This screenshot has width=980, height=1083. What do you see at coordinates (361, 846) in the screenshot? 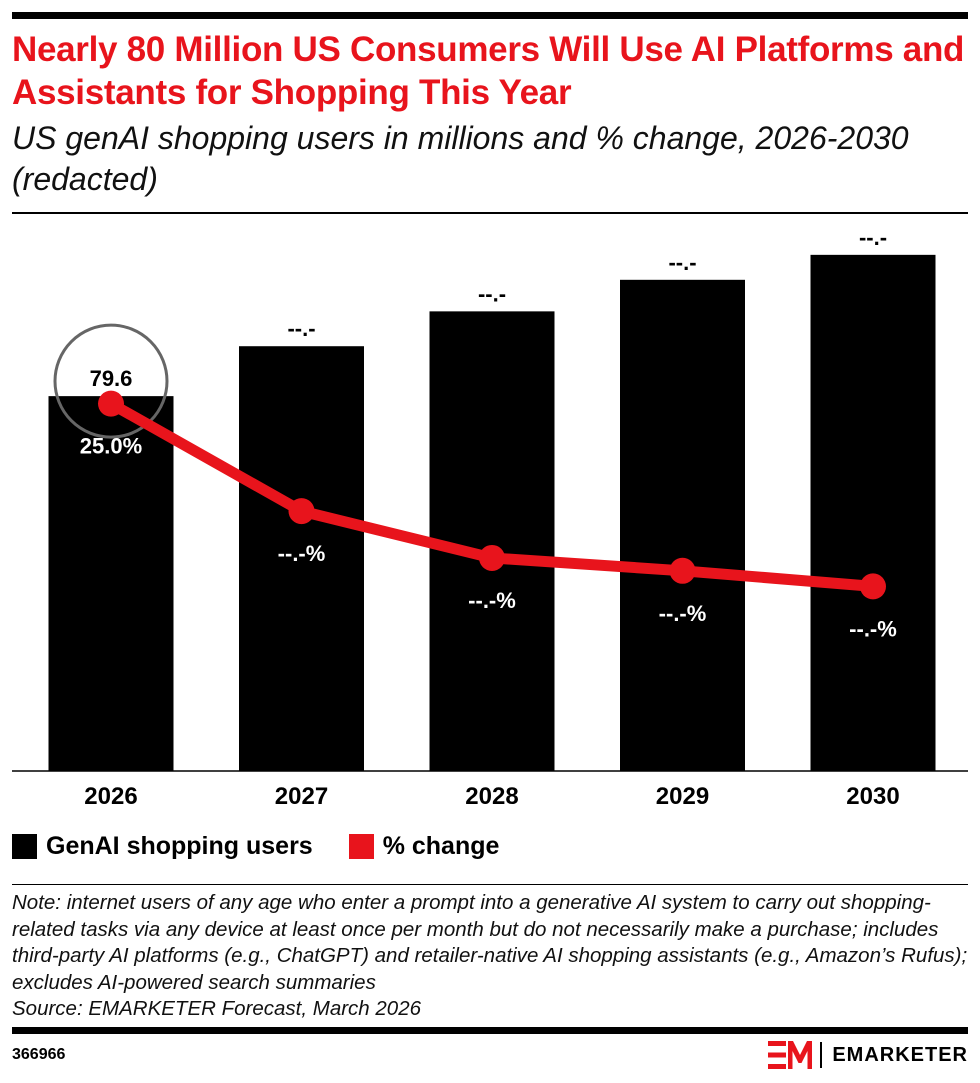
I see `legend-swatch-change` at bounding box center [361, 846].